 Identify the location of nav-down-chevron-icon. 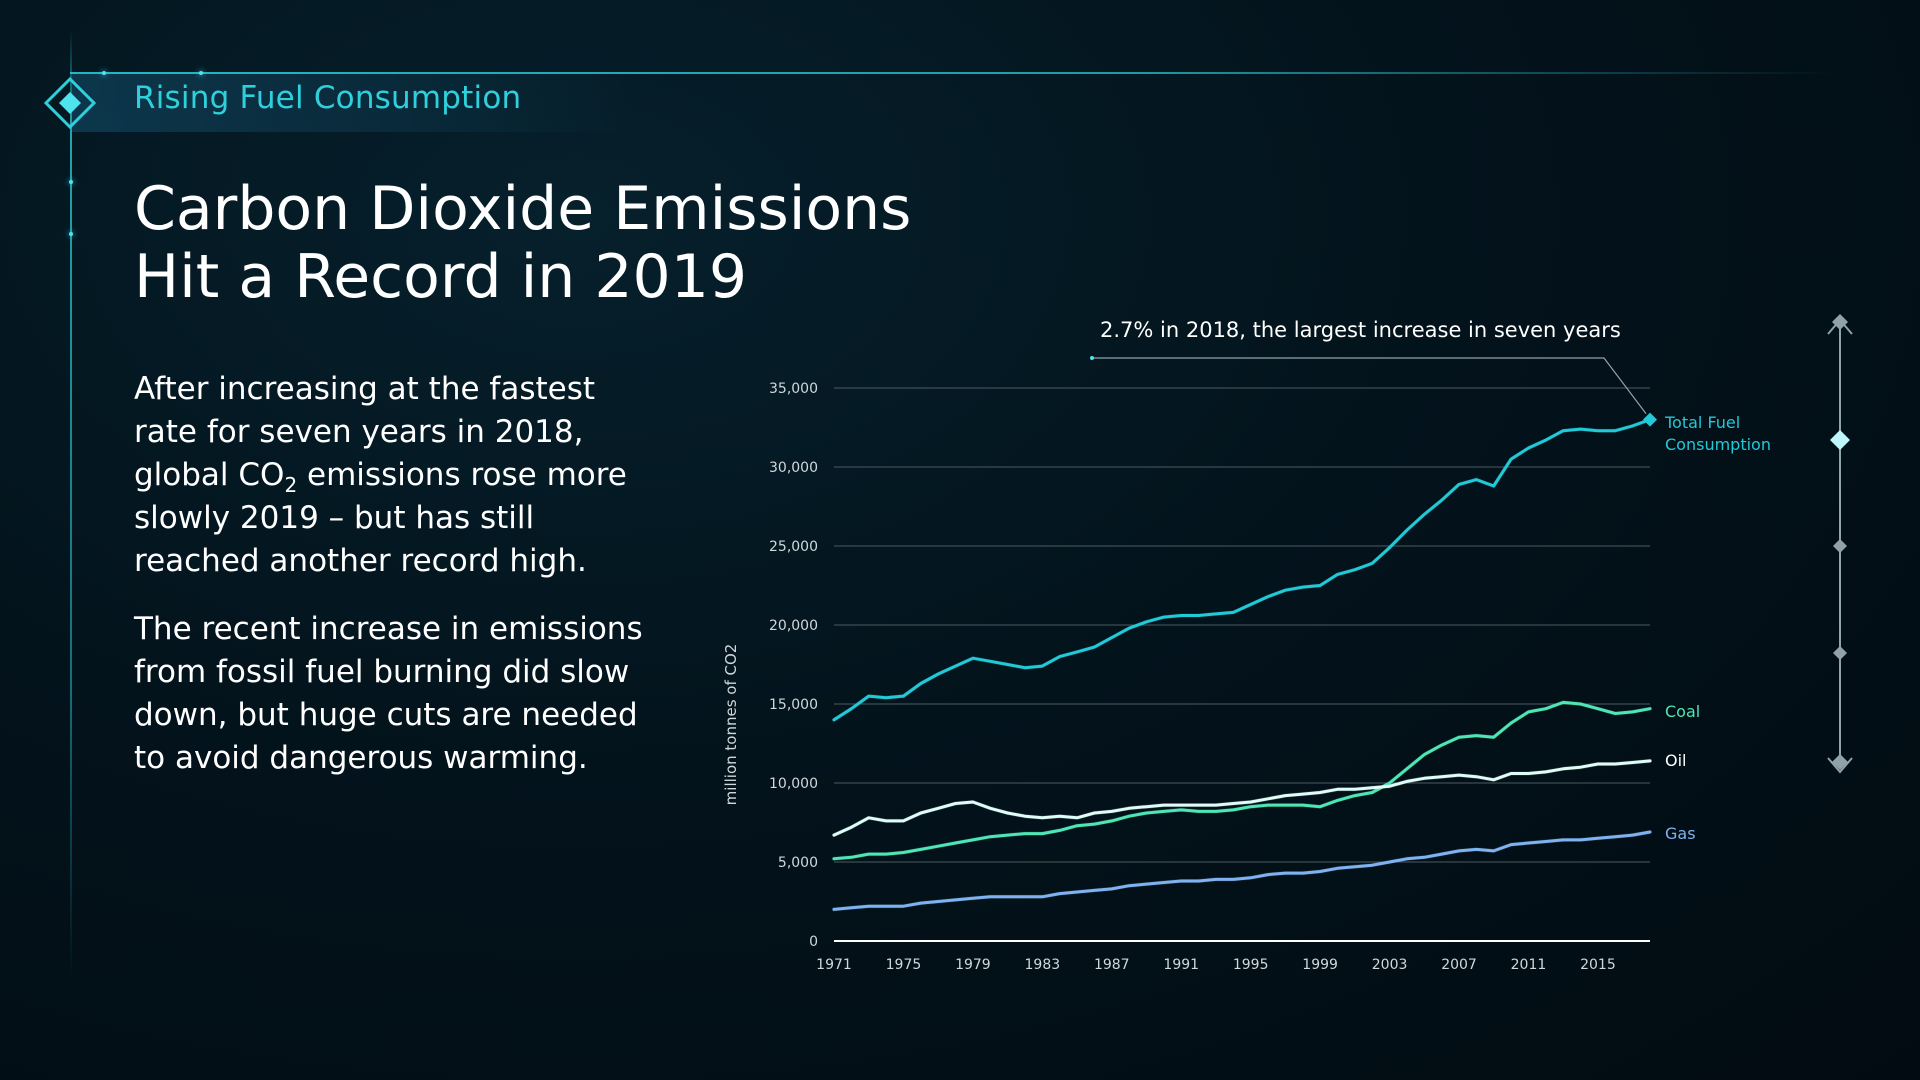
(1840, 765).